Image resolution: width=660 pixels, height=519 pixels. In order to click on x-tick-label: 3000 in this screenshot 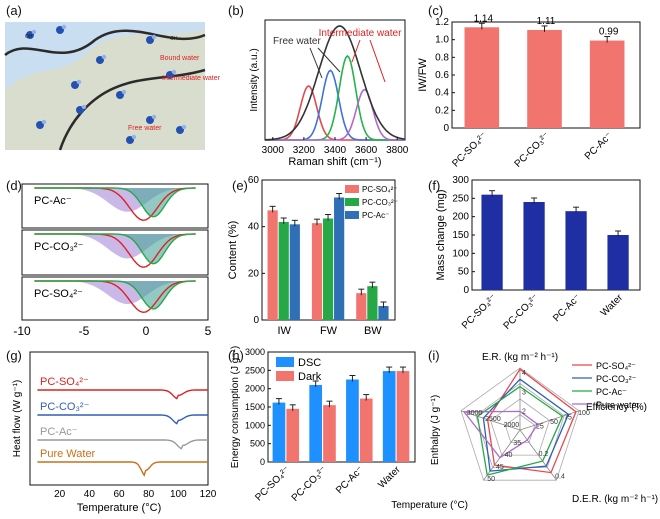, I will do `click(273, 150)`.